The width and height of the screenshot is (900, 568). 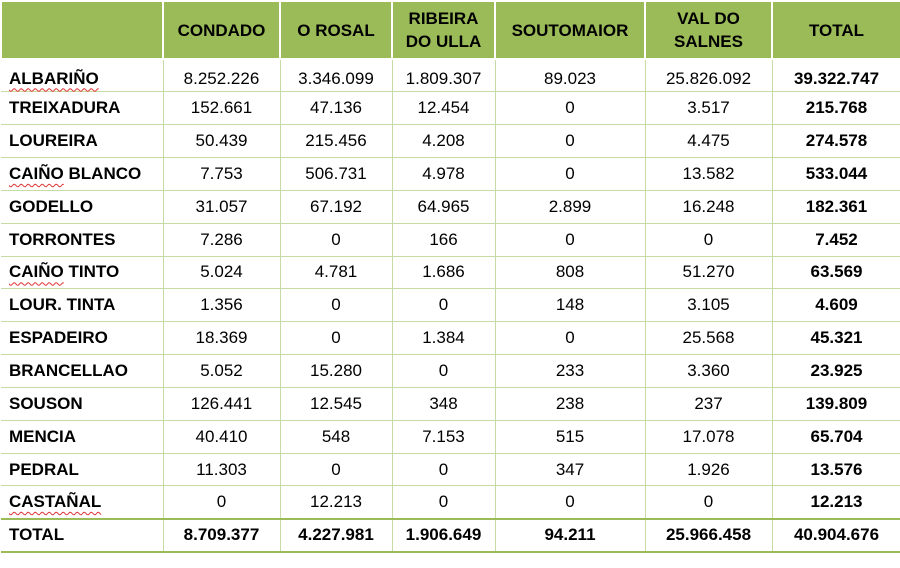 I want to click on grand-total-cell: 40.904.676, so click(x=836, y=535).